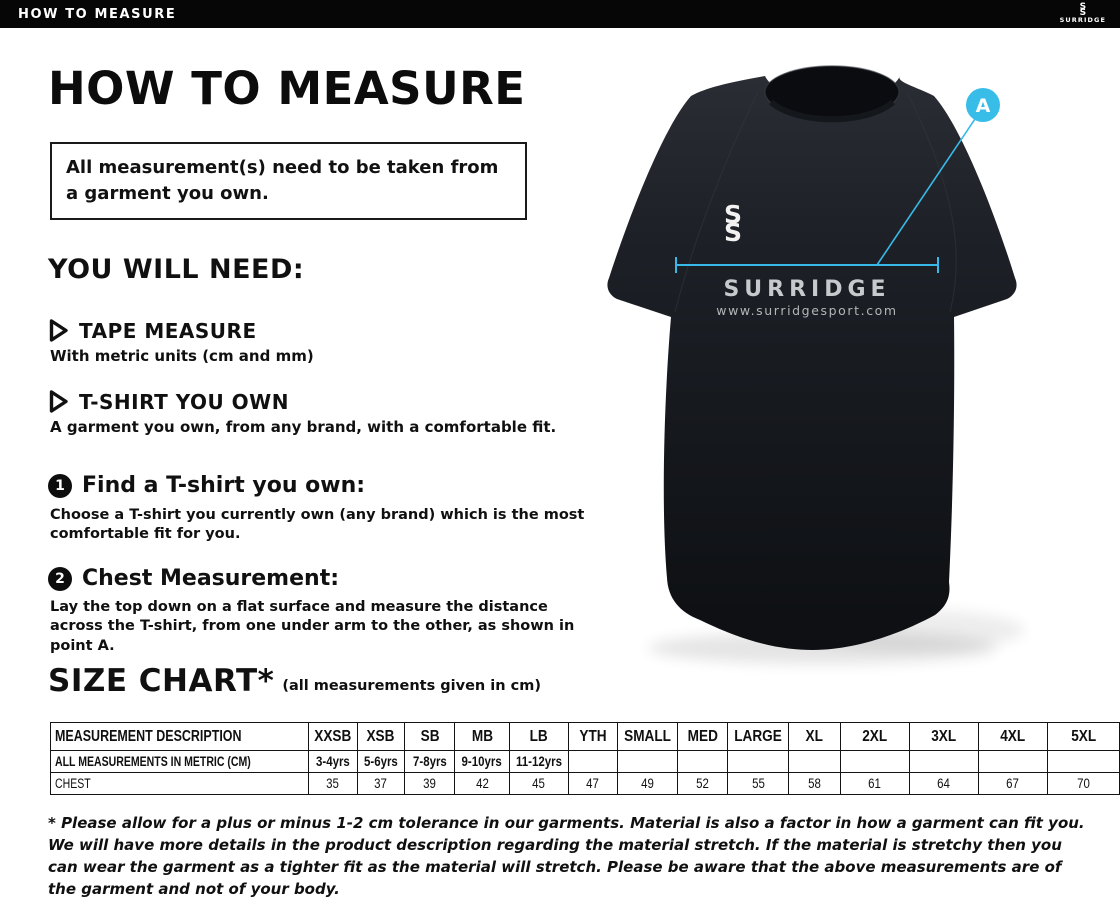 The image size is (1120, 913). I want to click on size-chart-header-cell: 3XL, so click(943, 736).